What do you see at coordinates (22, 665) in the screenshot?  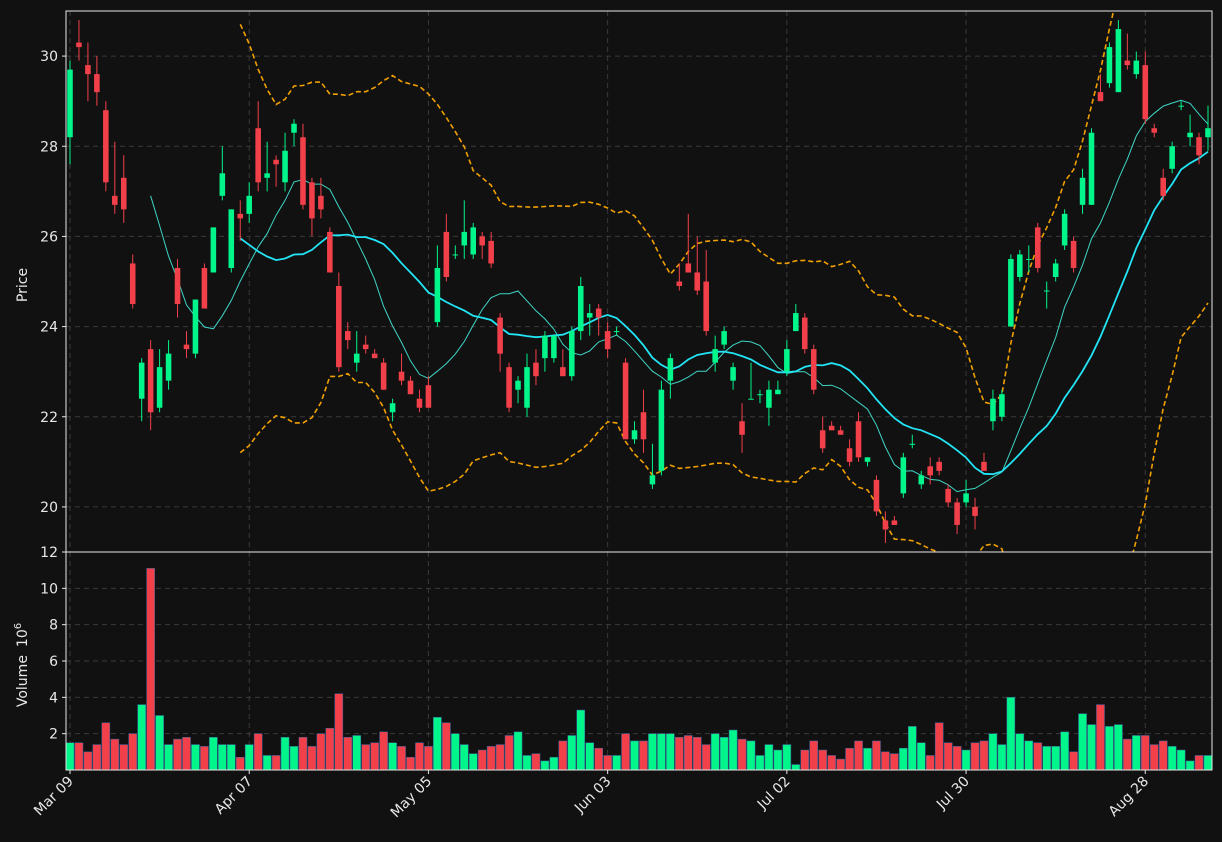 I see `volume-axis-label: Volume 106` at bounding box center [22, 665].